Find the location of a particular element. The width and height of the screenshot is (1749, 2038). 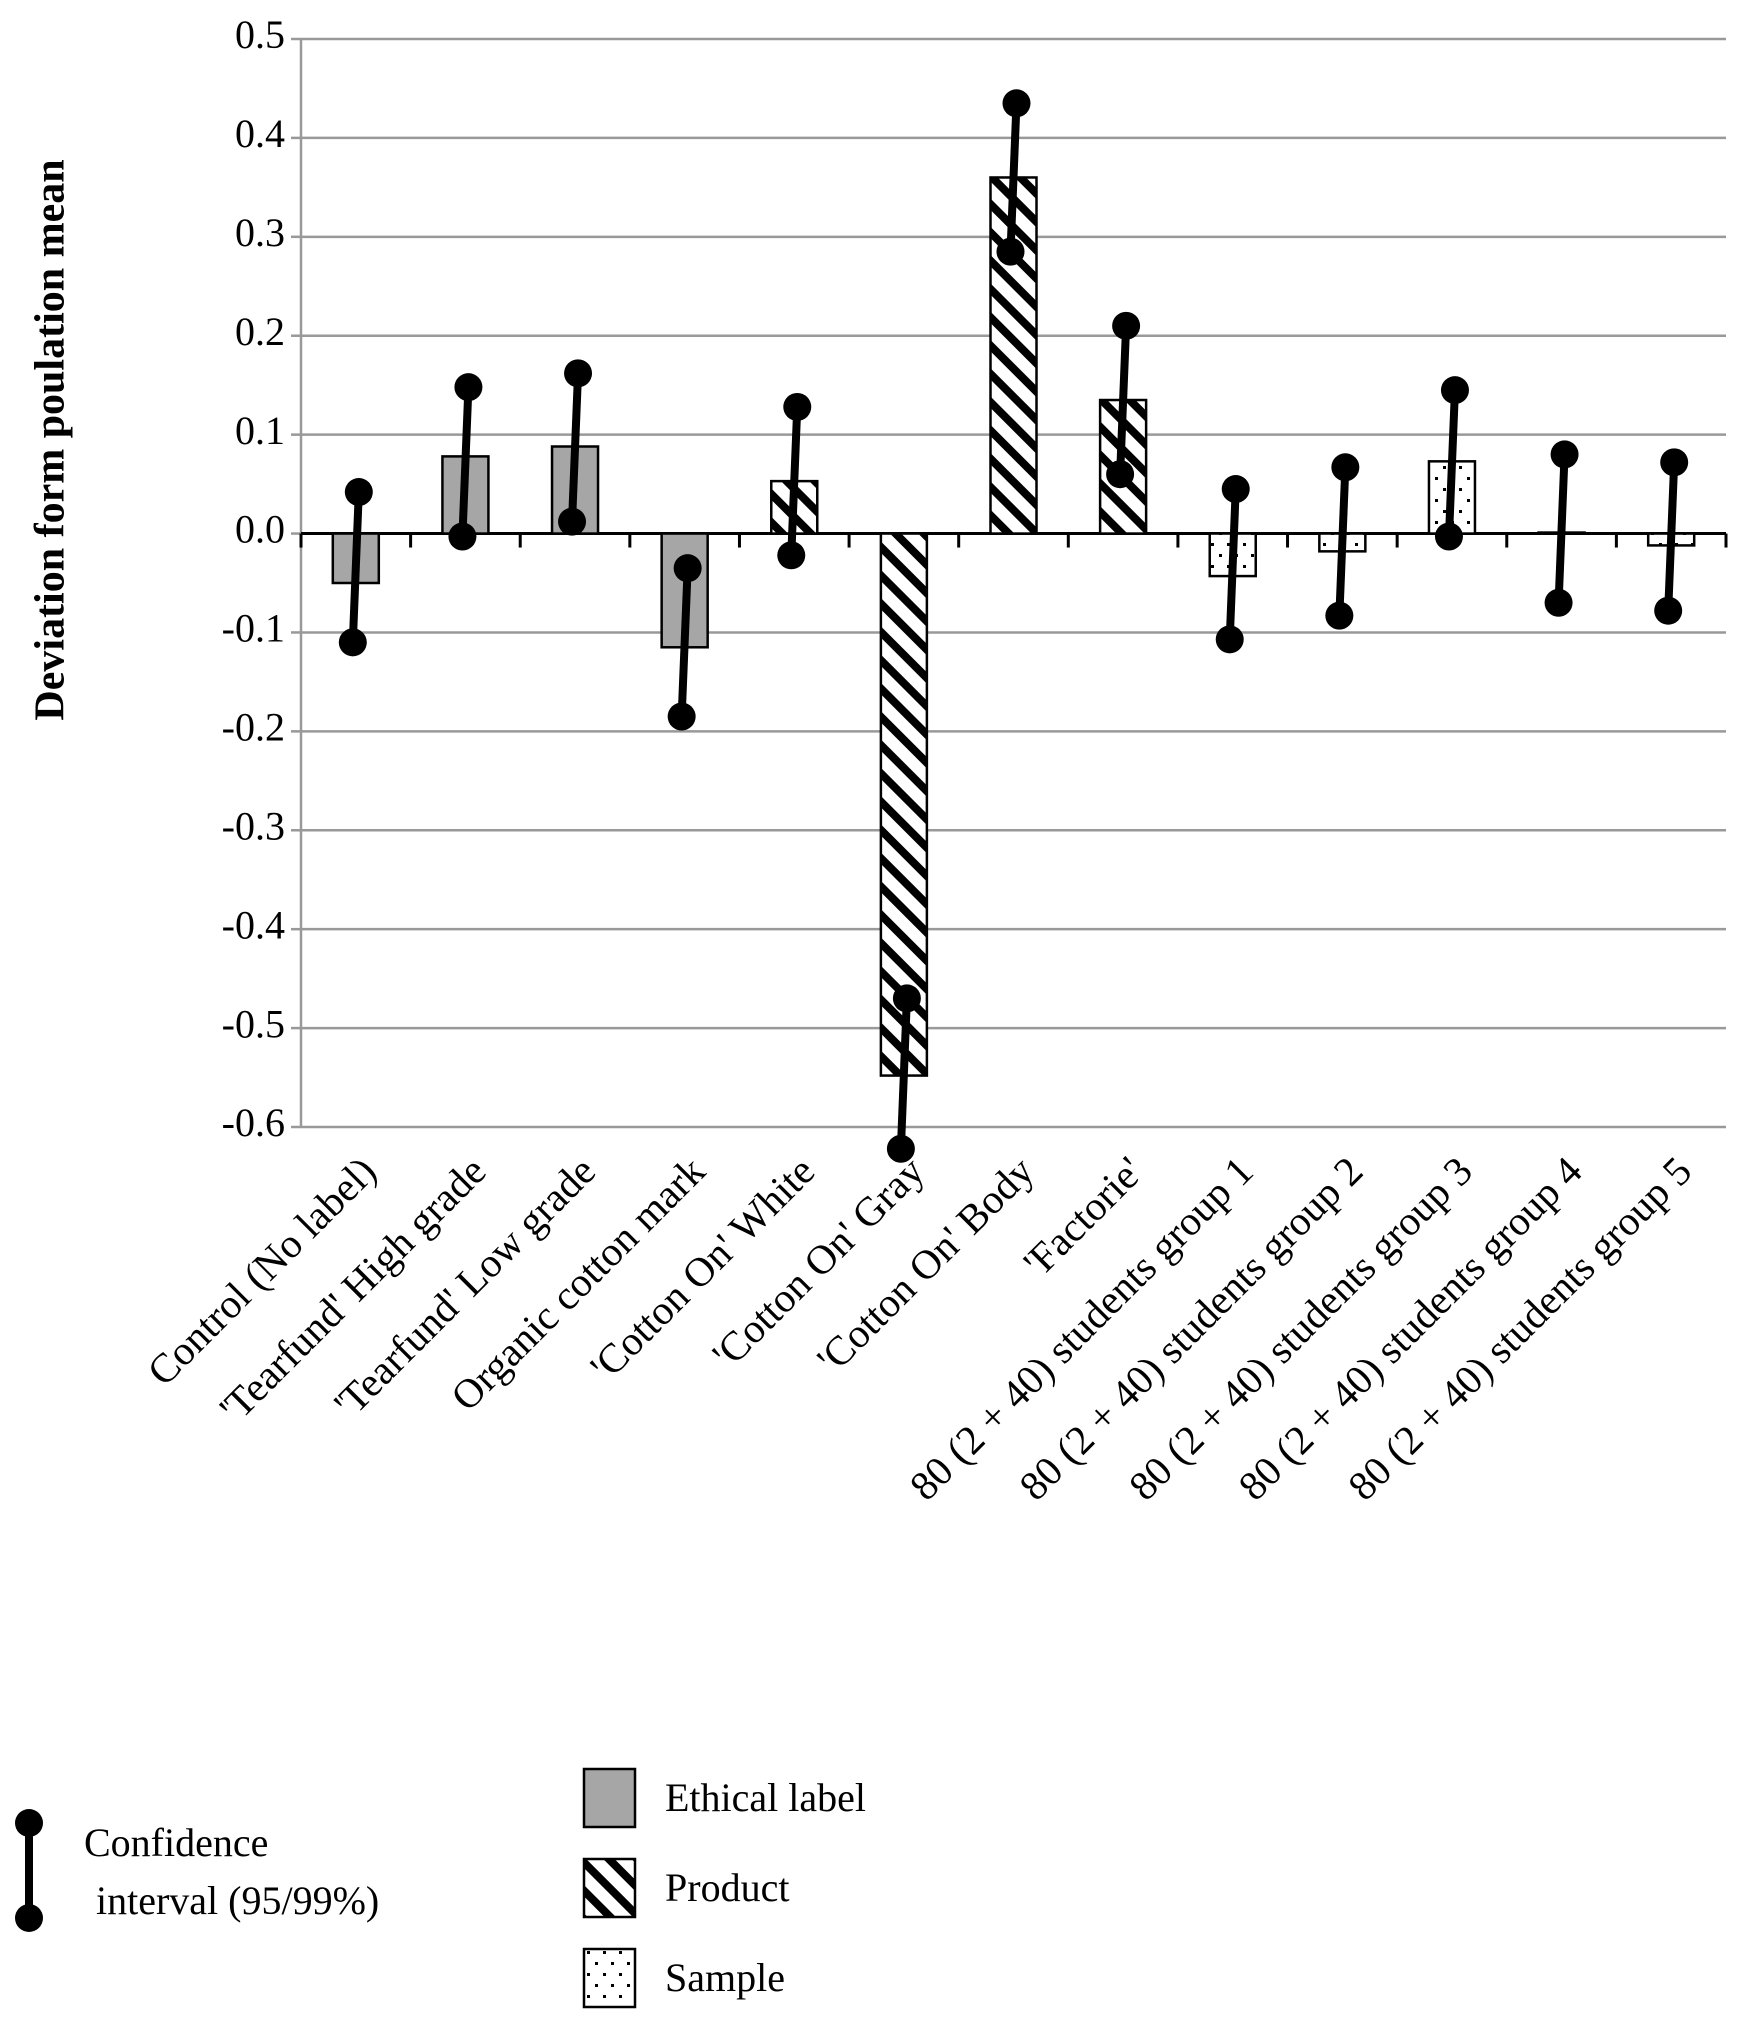

ci-legend: Confidence interval (95/99%) is located at coordinates (197, 1870).